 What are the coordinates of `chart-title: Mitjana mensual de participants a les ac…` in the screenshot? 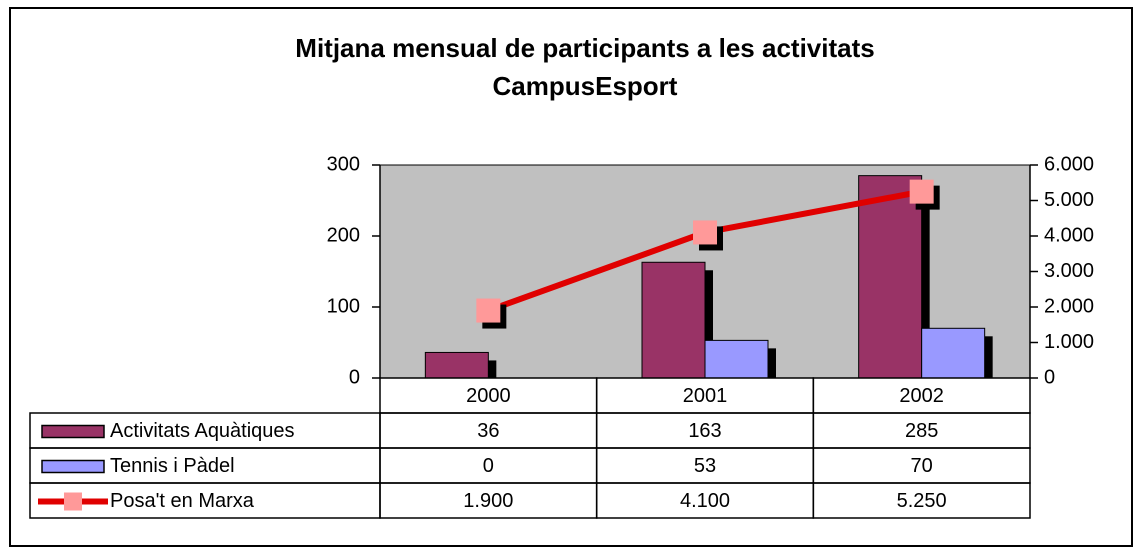 It's located at (584, 48).